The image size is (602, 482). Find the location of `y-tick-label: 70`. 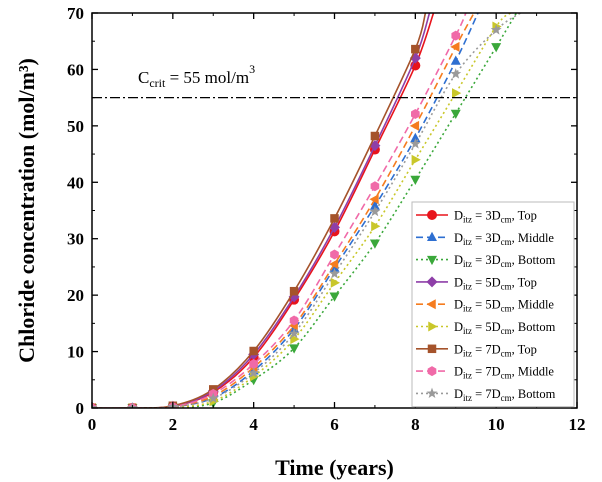

y-tick-label: 70 is located at coordinates (75, 13).